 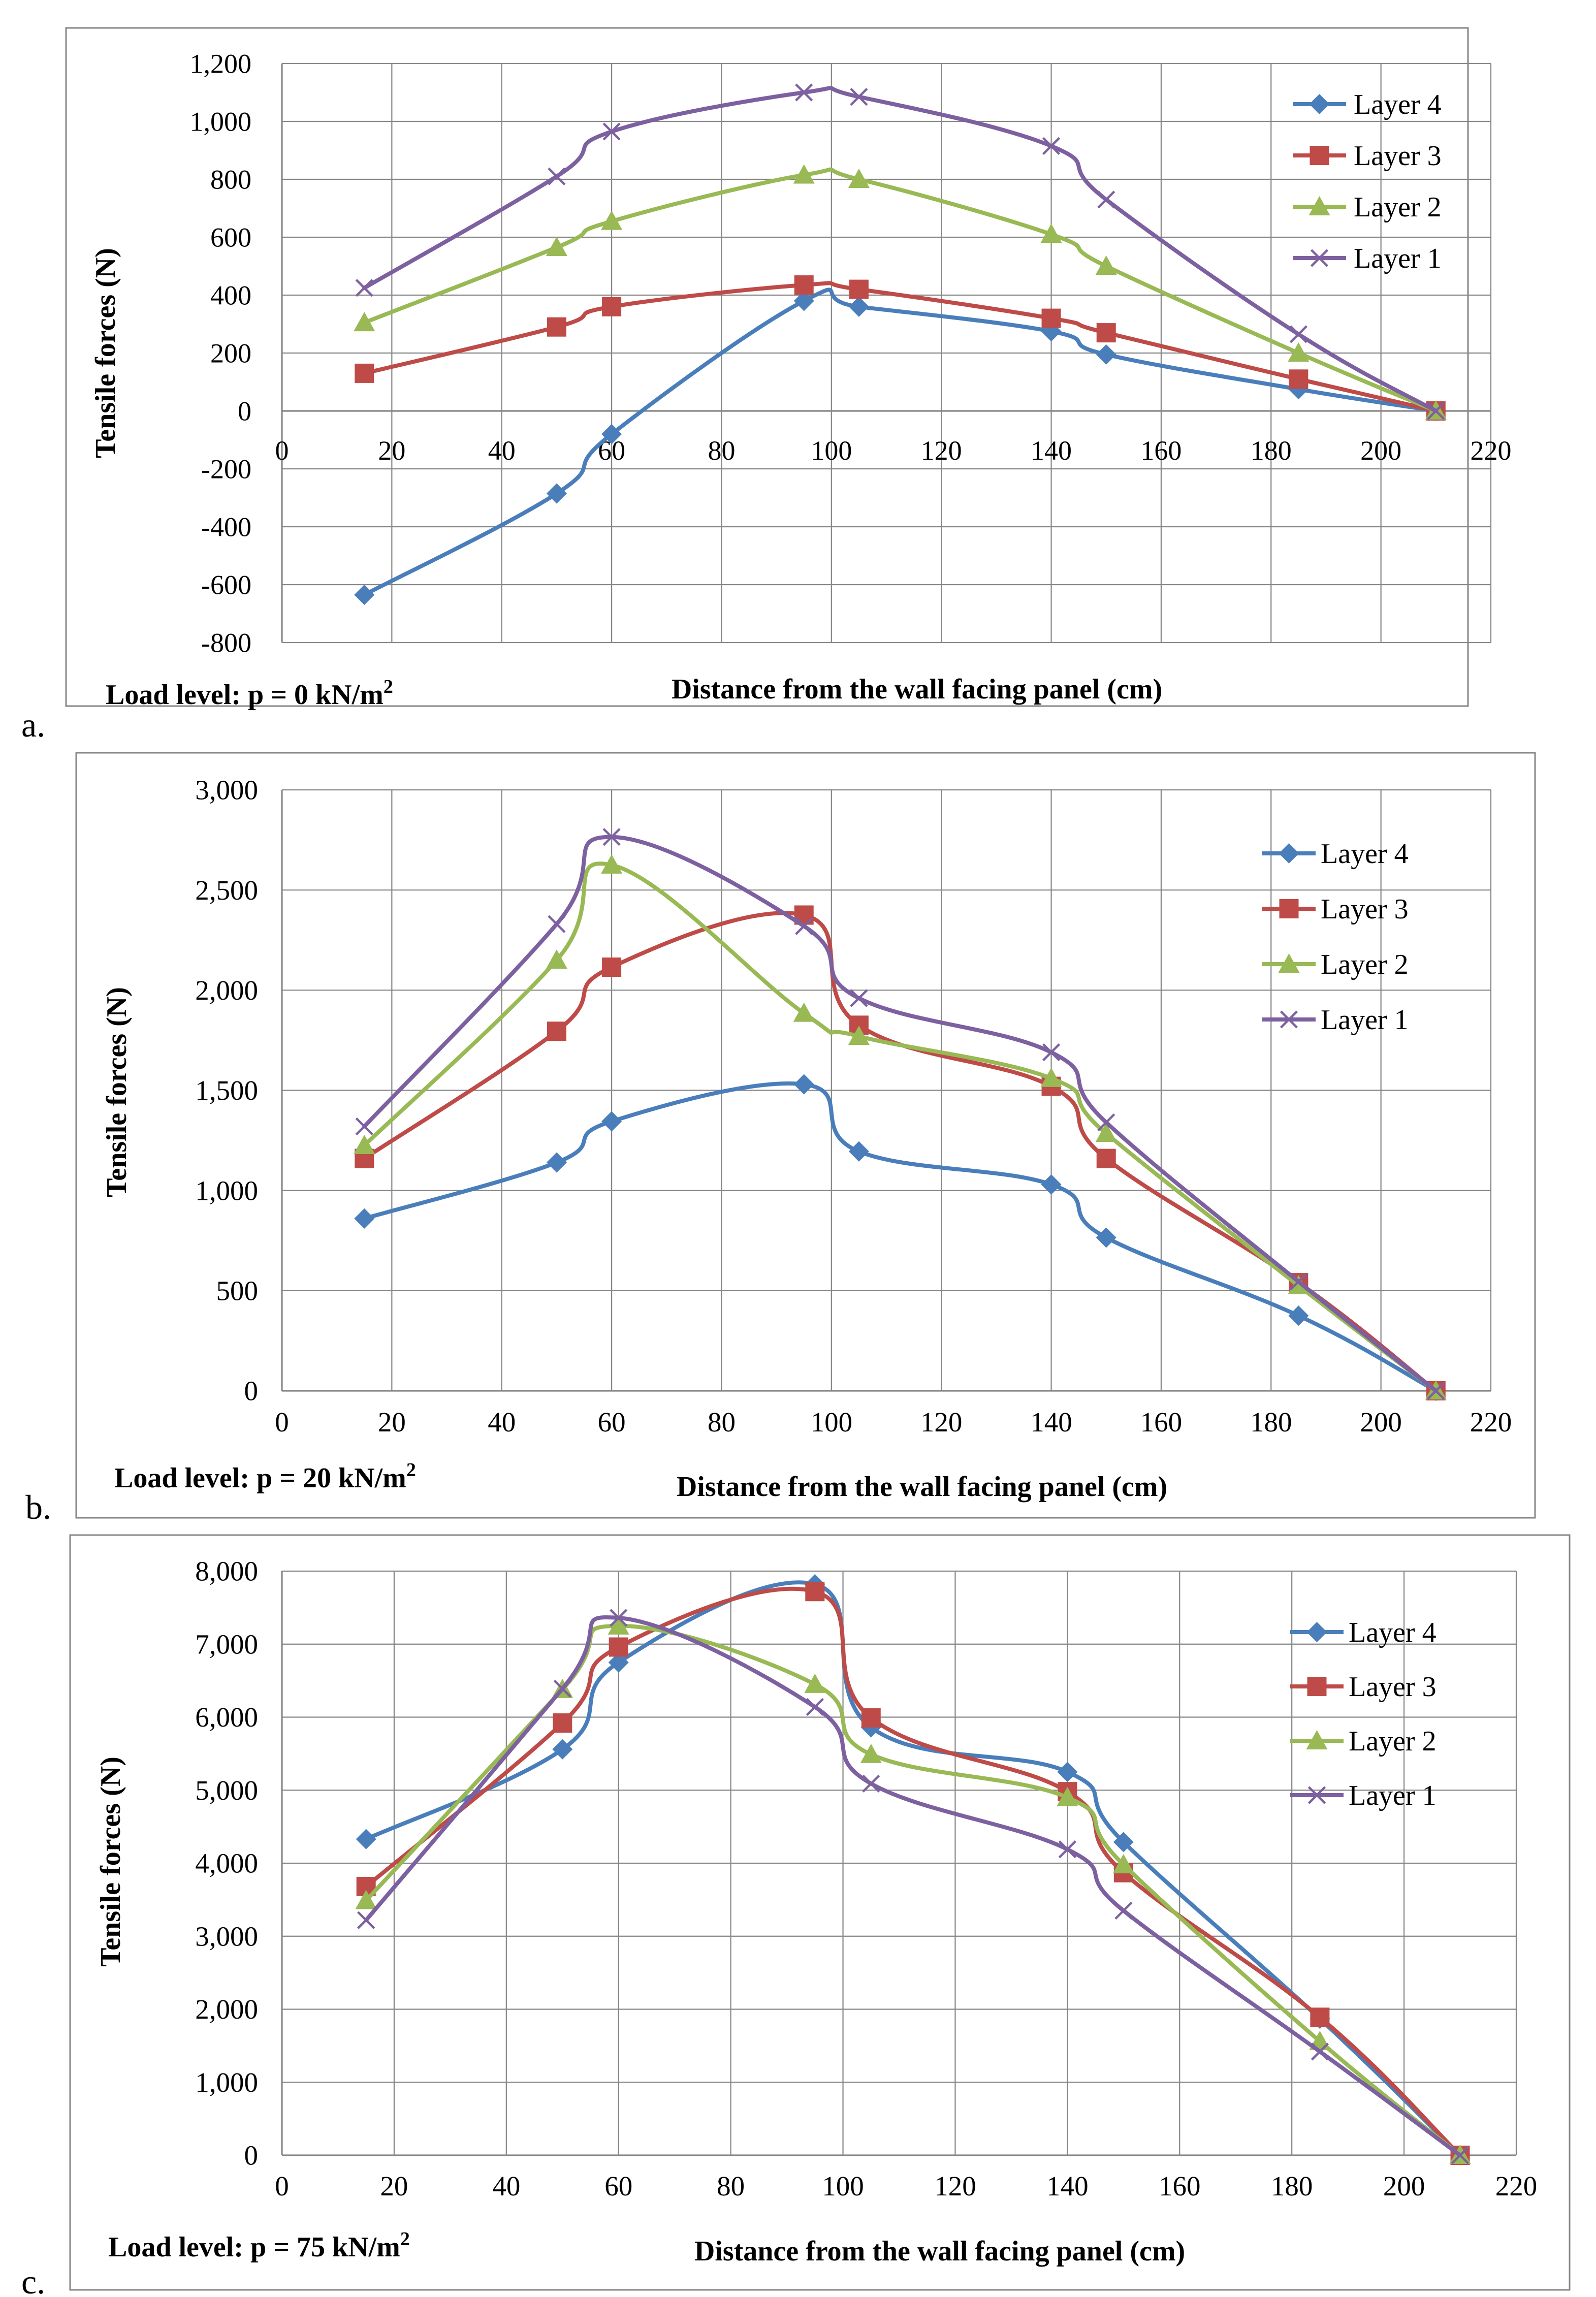 What do you see at coordinates (1365, 909) in the screenshot?
I see `legend-label-layer-3: Layer 3` at bounding box center [1365, 909].